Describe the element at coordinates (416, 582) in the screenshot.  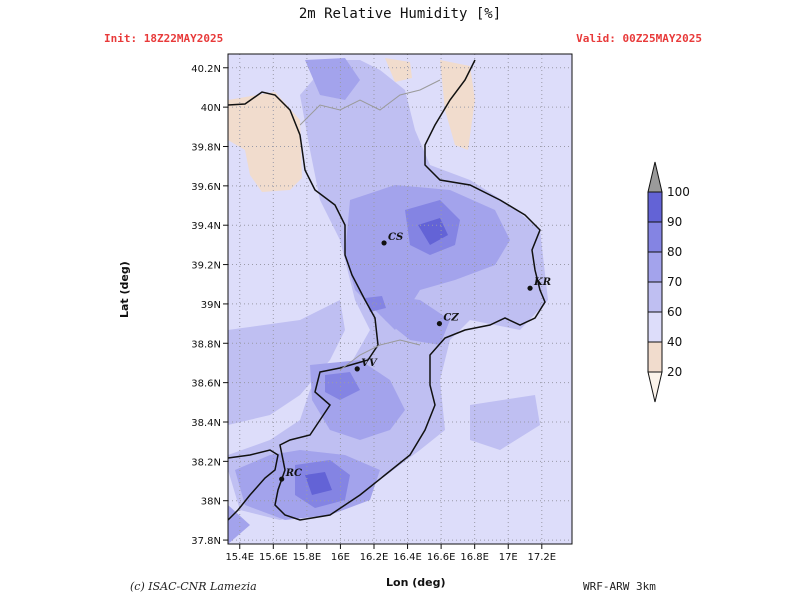
I see `x-axis-label: Lon (deg)` at that location.